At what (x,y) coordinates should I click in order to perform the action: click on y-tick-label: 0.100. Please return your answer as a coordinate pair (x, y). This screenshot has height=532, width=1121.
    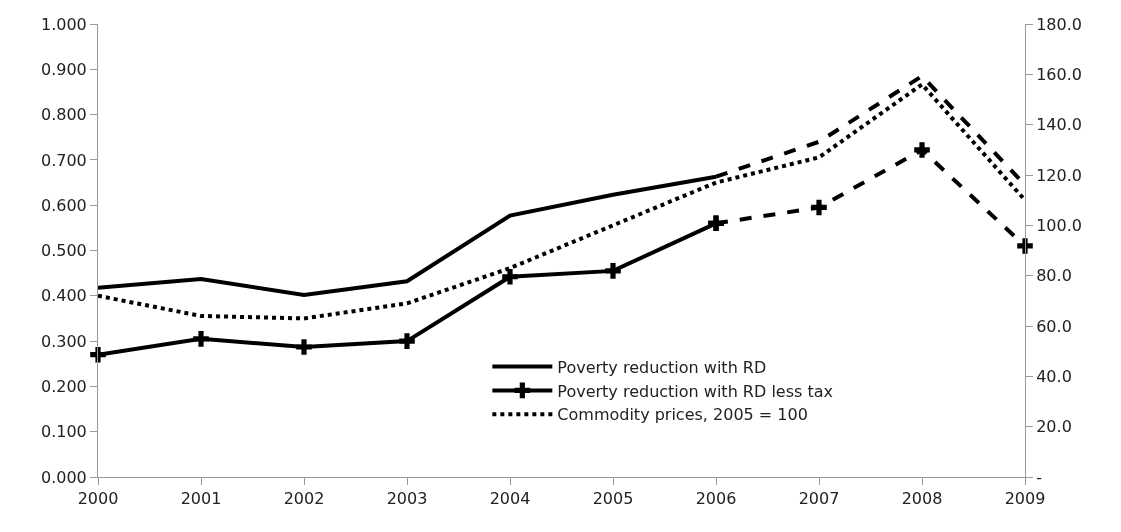
    Looking at the image, I should click on (63, 432).